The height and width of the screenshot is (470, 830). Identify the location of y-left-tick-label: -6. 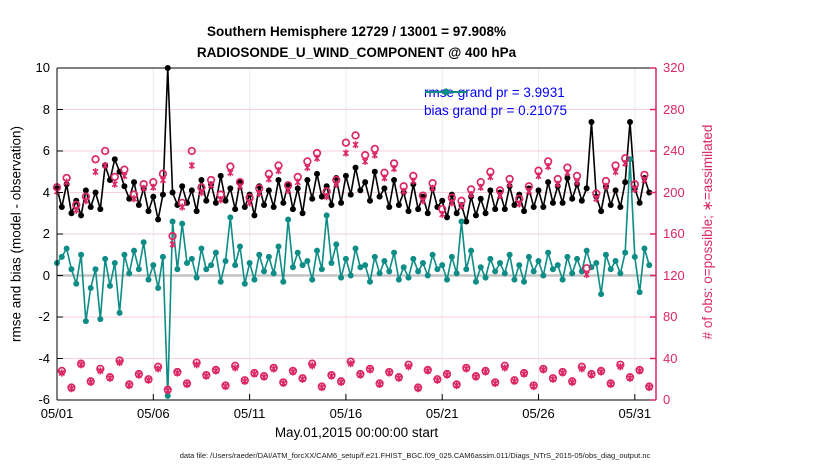
(44, 399).